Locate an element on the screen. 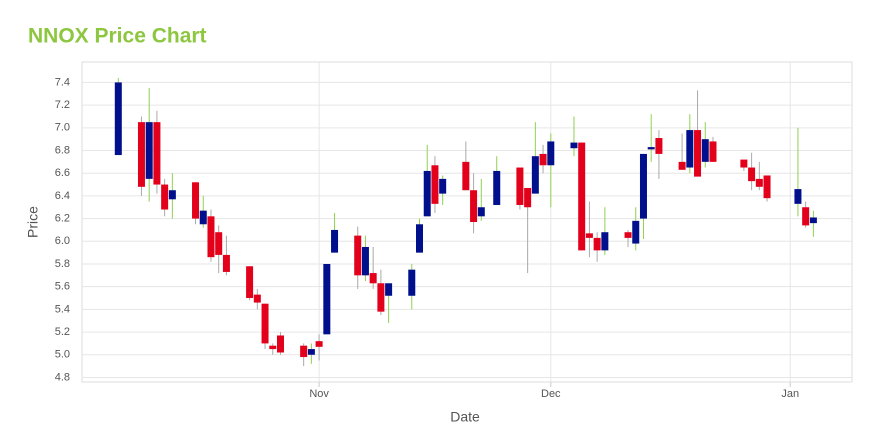 This screenshot has width=880, height=440. y-tick-label: 6.6 is located at coordinates (62, 173).